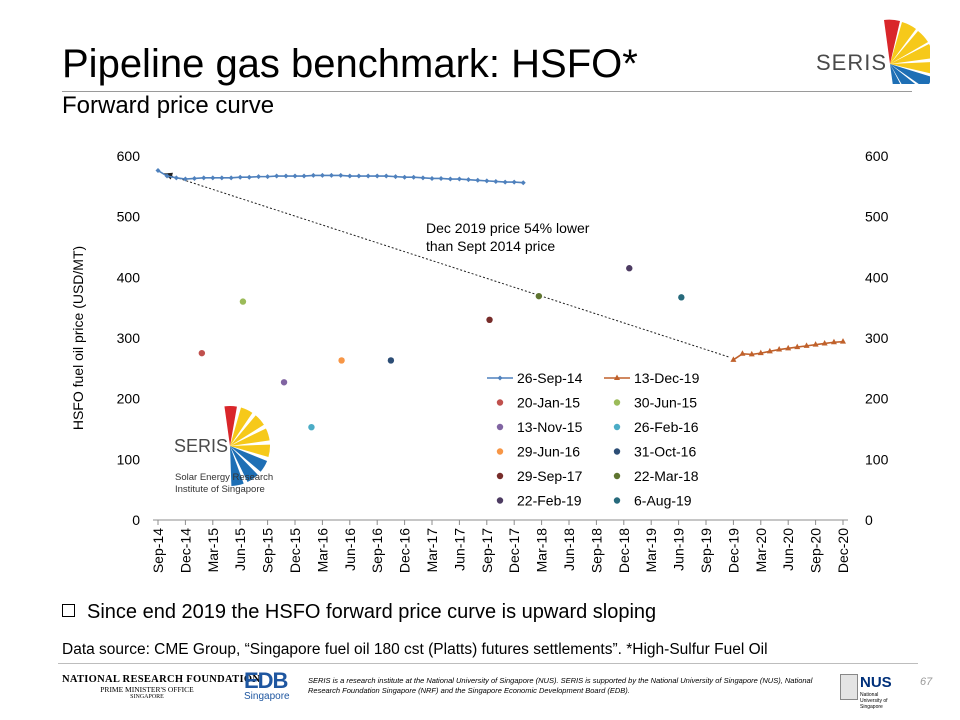  What do you see at coordinates (926, 682) in the screenshot?
I see `page-number: 67` at bounding box center [926, 682].